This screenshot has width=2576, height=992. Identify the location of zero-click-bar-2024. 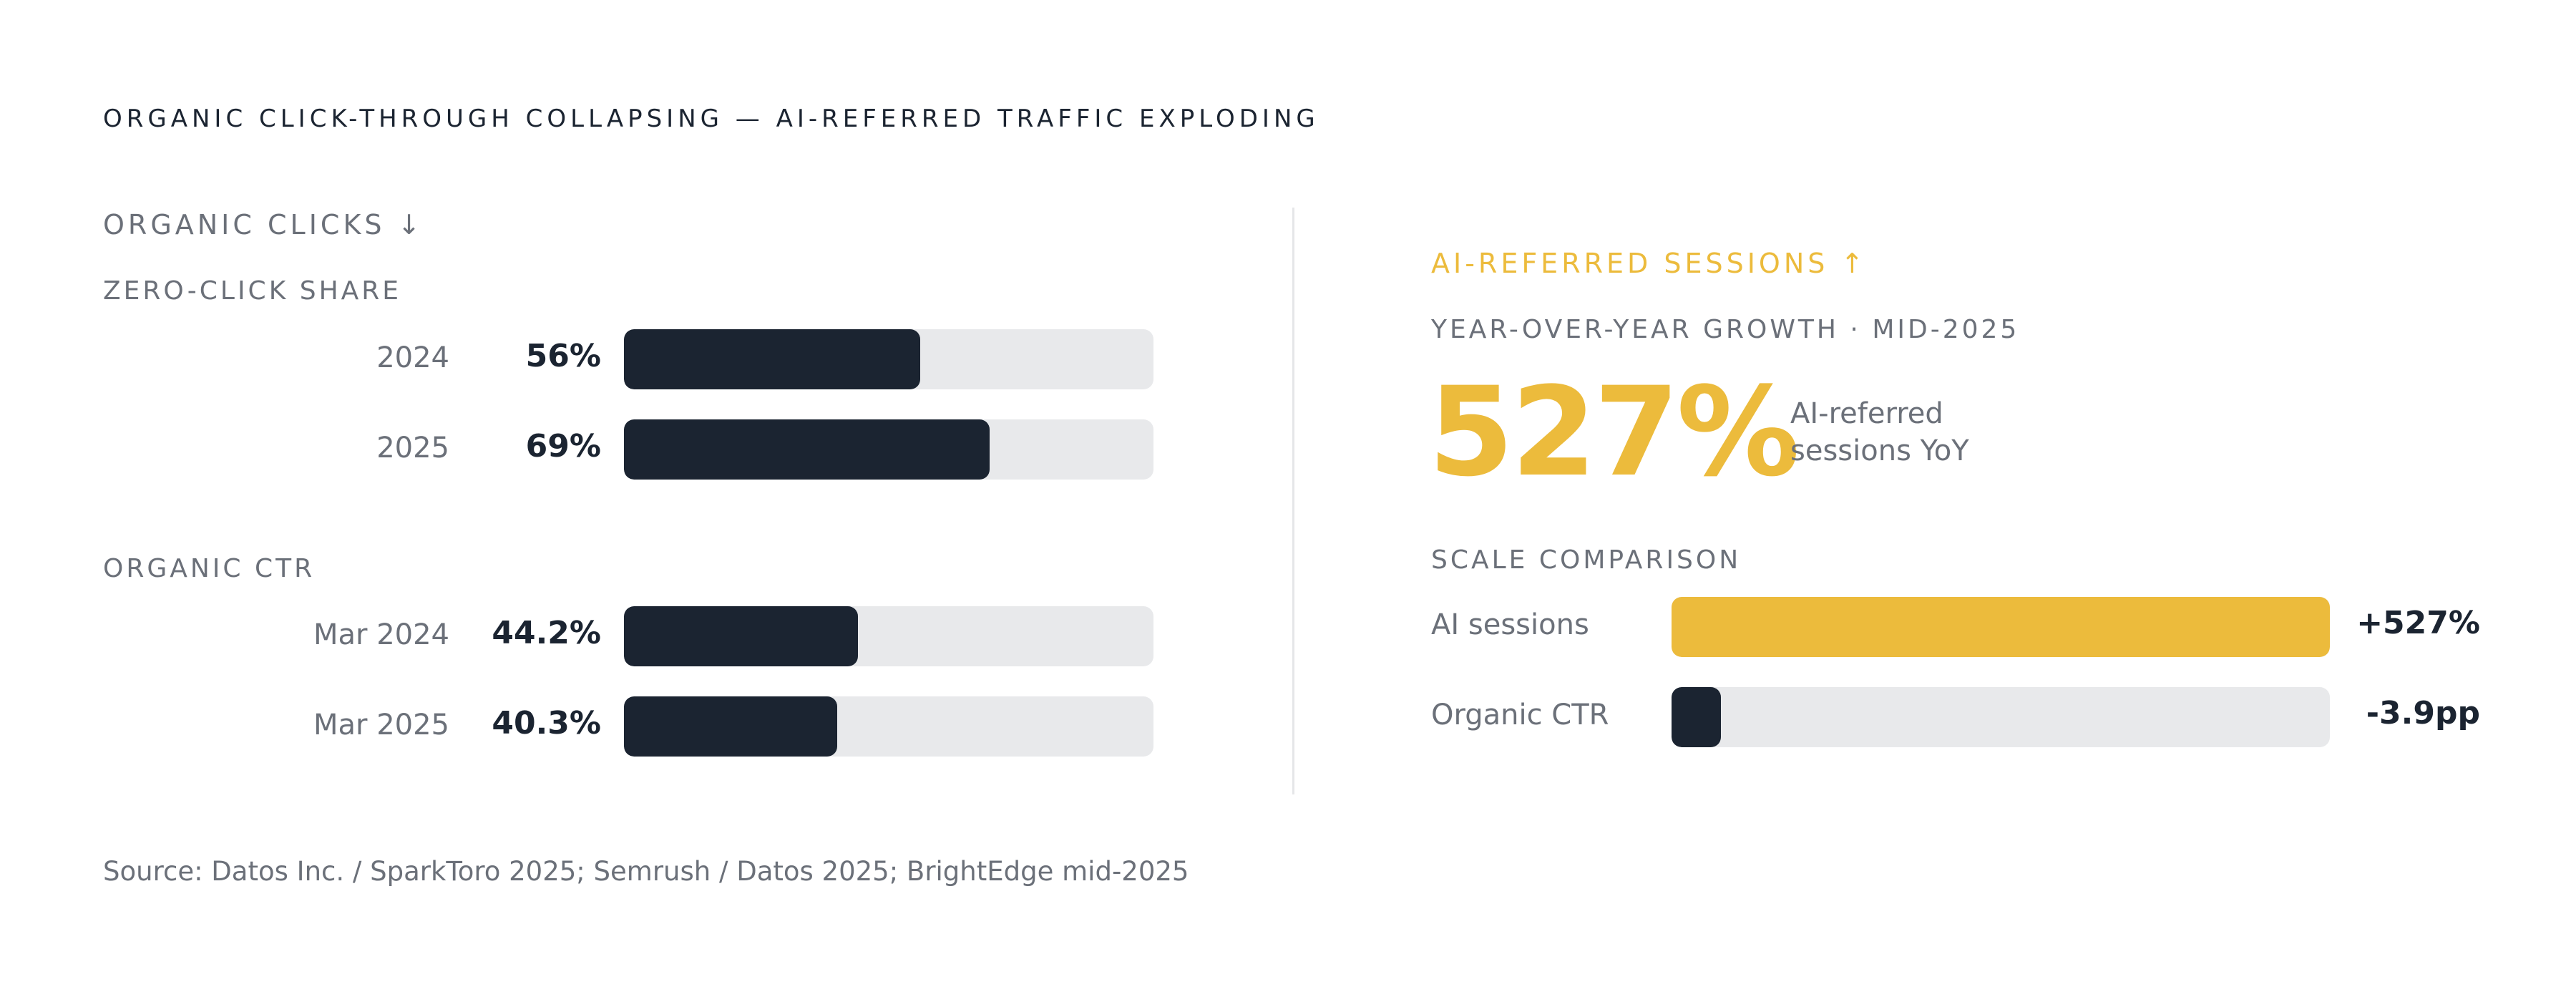
(772, 359).